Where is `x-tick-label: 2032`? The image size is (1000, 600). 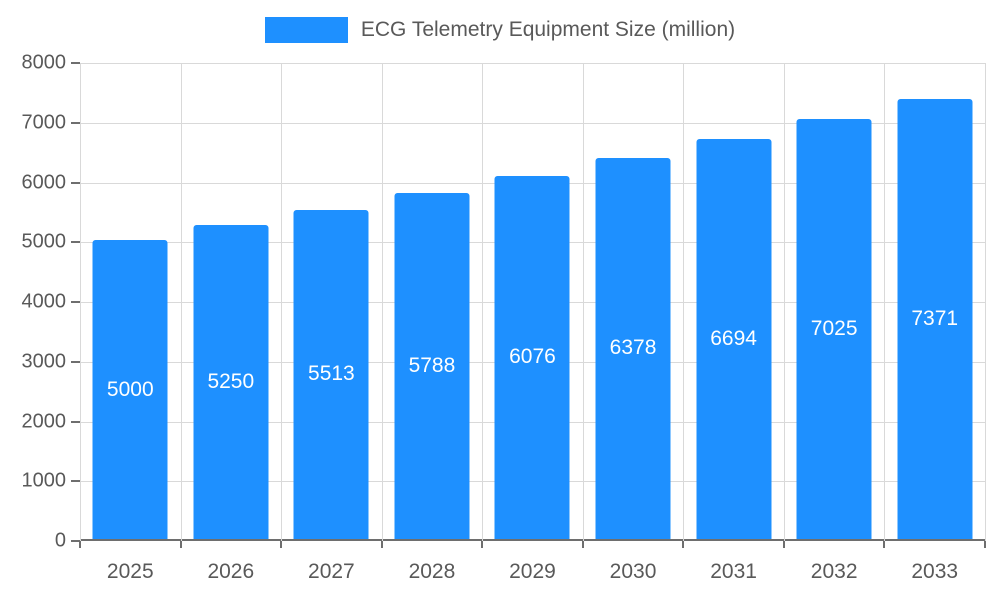 x-tick-label: 2032 is located at coordinates (834, 571).